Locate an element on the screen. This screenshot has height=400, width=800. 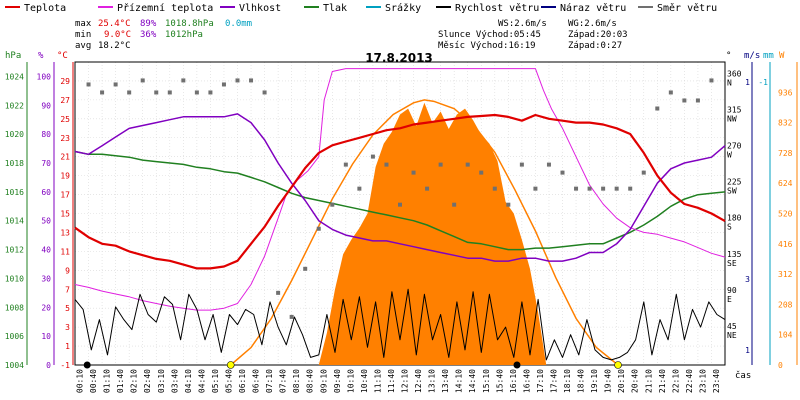
tick-label-watts: 832 is located at coordinates (785, 123).